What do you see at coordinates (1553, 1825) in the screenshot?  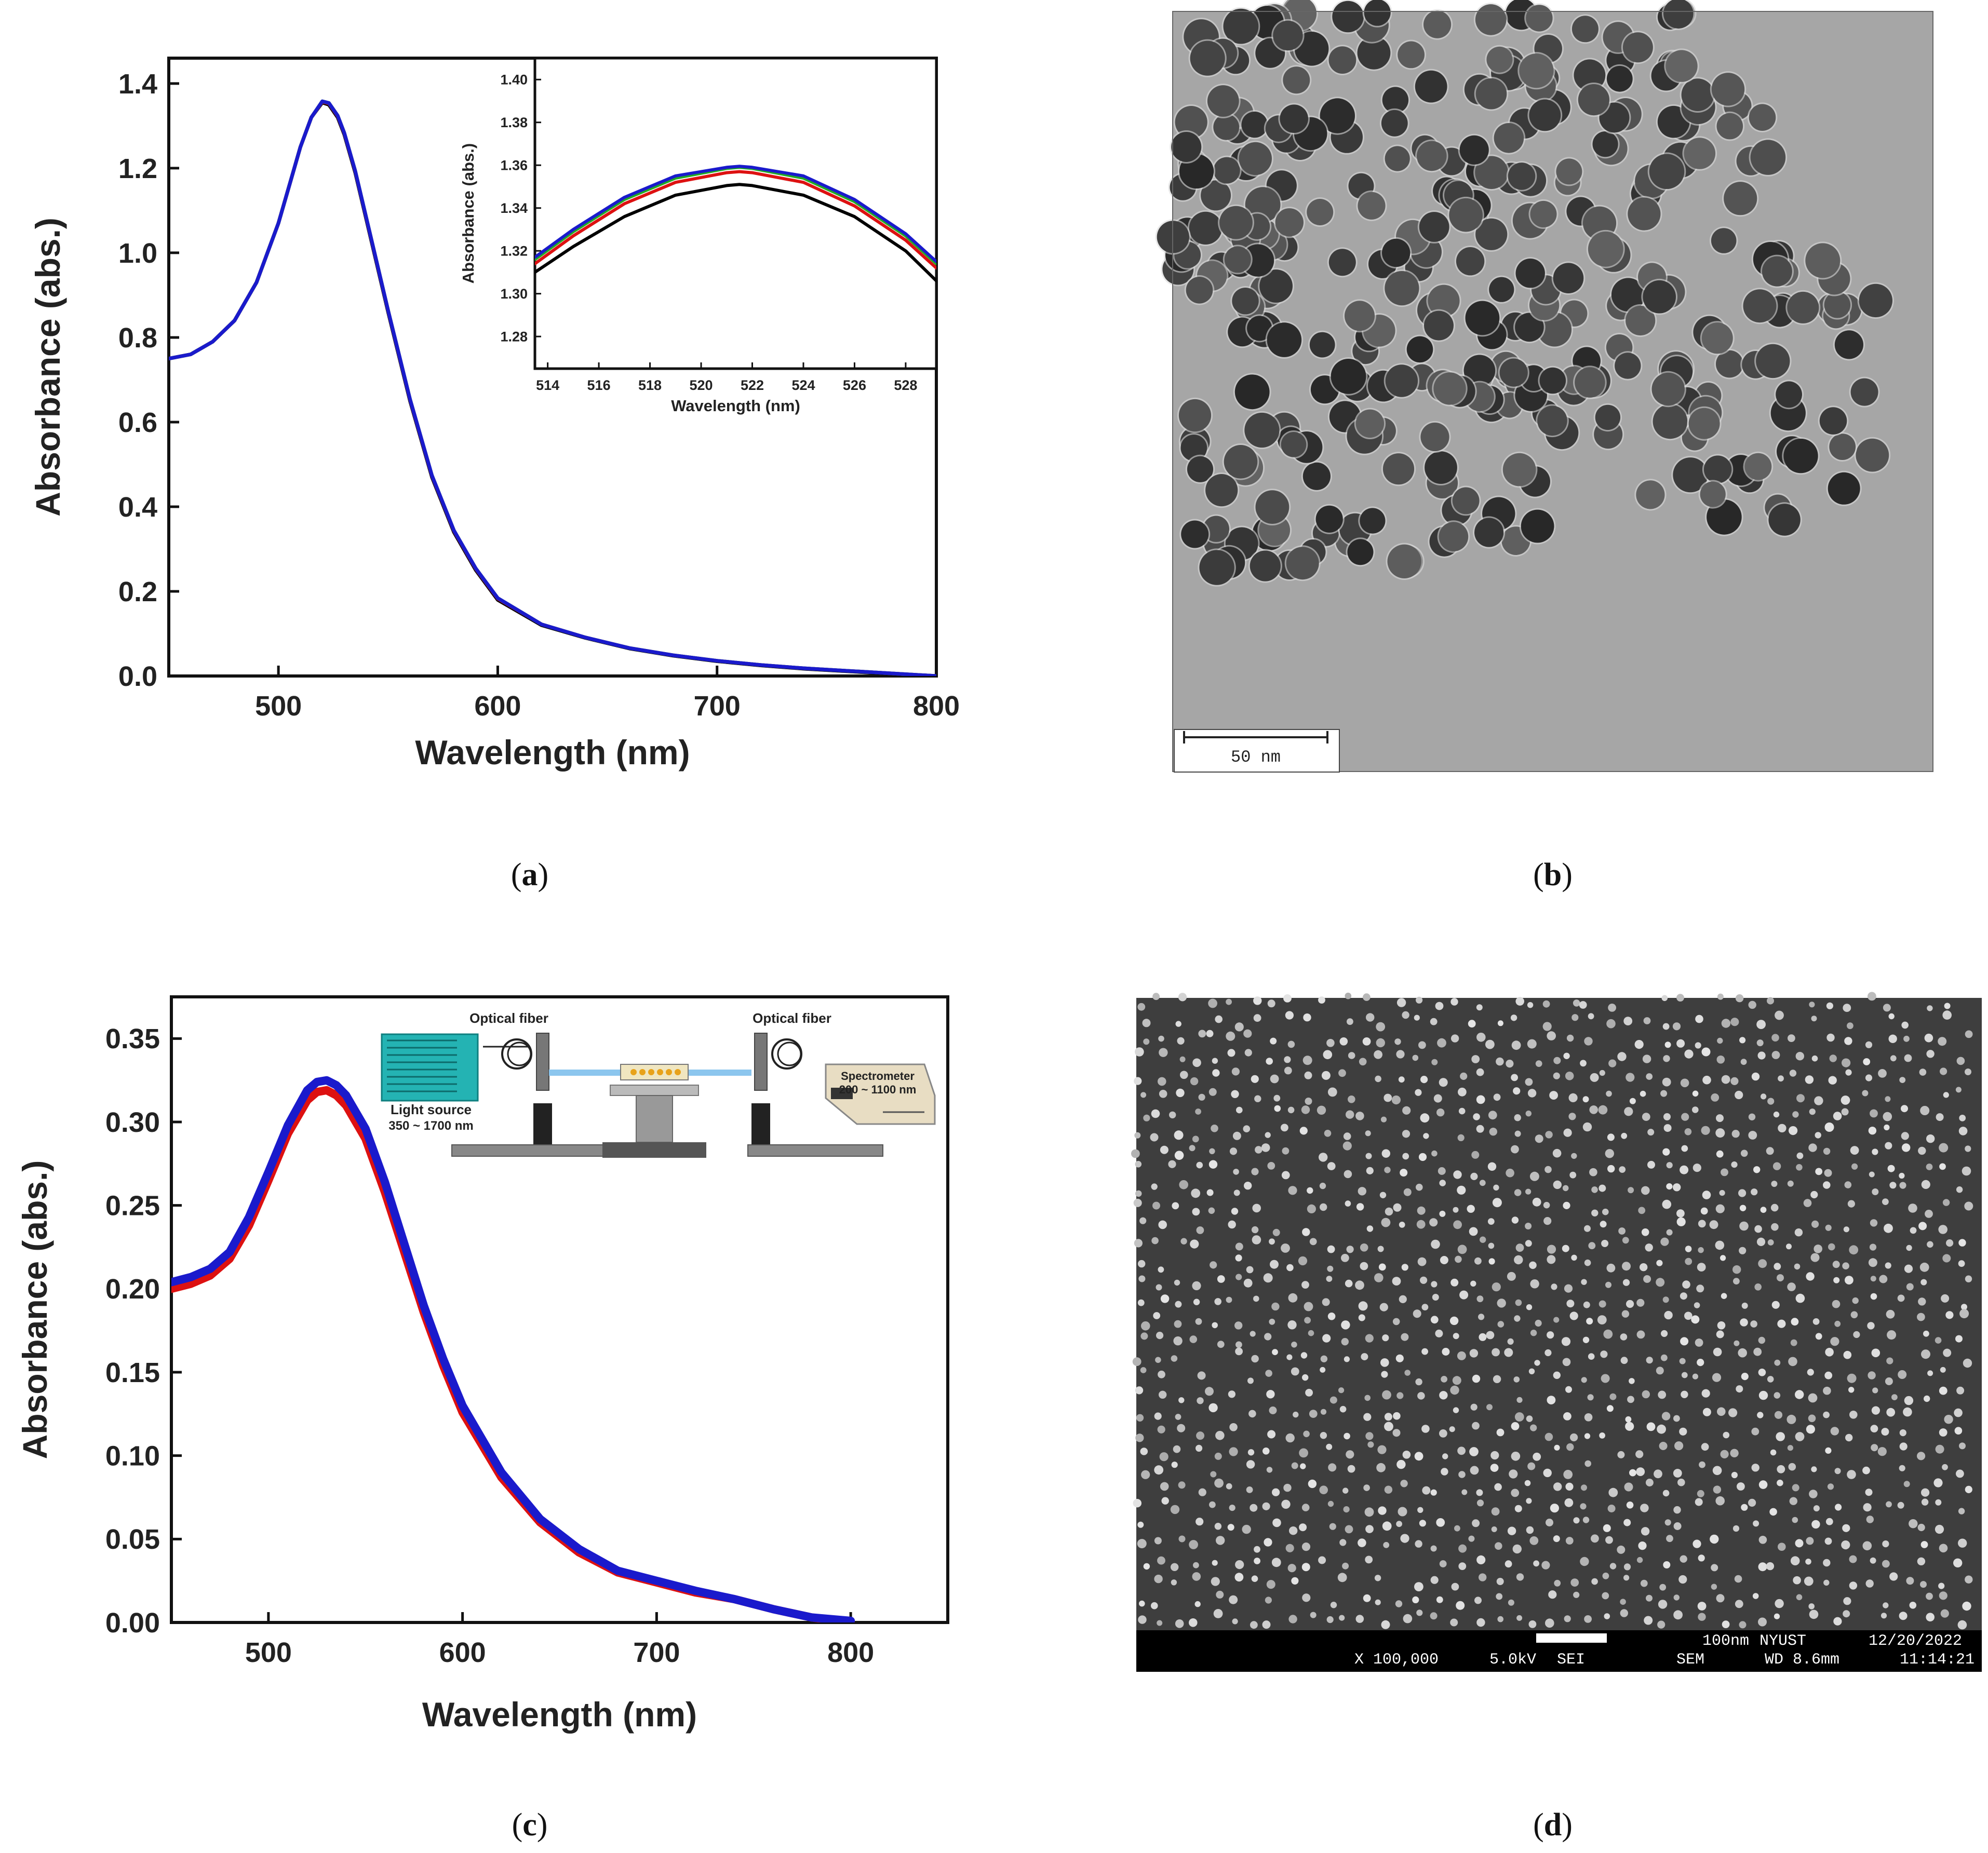 I see `caption-d: (d)` at bounding box center [1553, 1825].